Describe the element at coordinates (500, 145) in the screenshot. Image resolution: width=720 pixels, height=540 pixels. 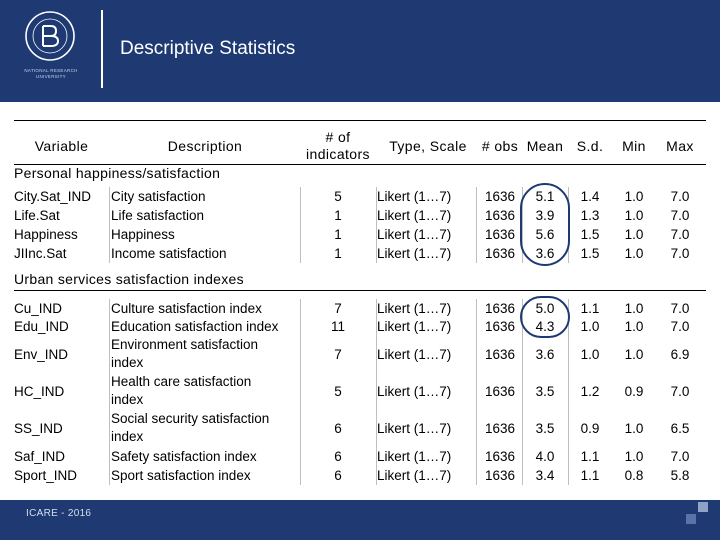
I see `header-obs: # obs` at that location.